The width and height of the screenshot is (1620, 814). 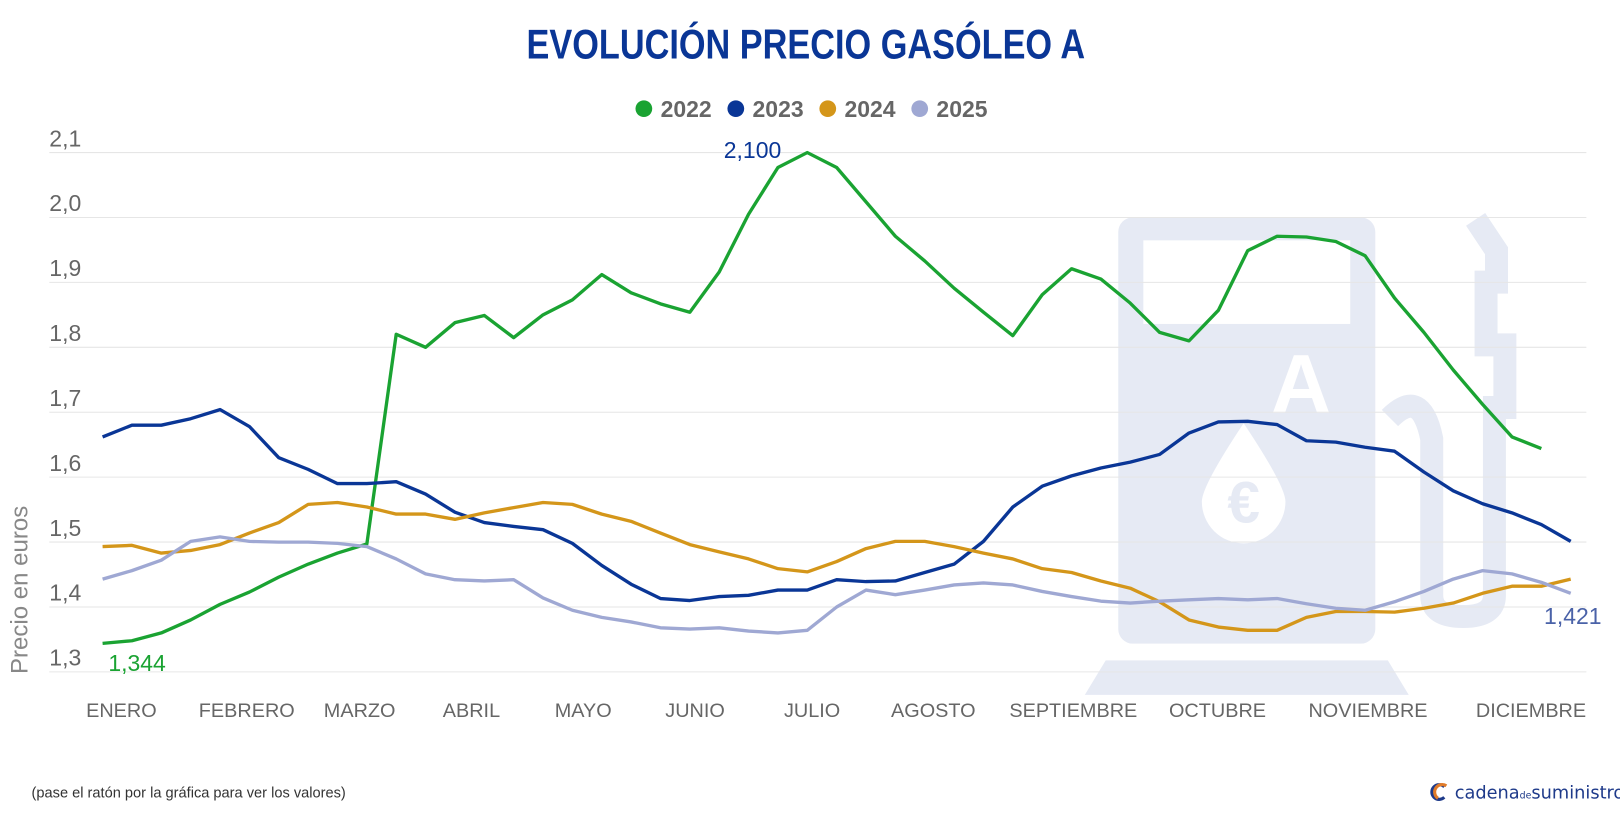 I want to click on legend-marker-2022, so click(x=644, y=109).